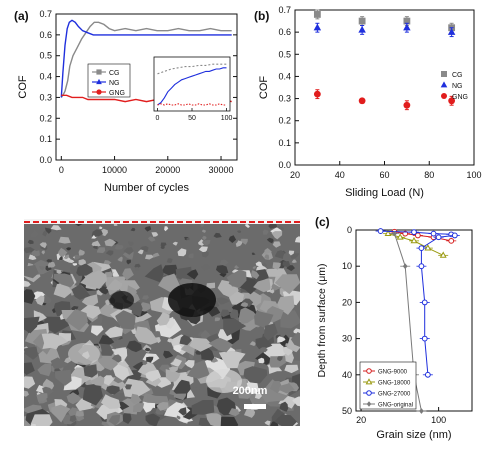  What do you see at coordinates (473, 175) in the screenshot?
I see `x-tick-label: 100` at bounding box center [473, 175].